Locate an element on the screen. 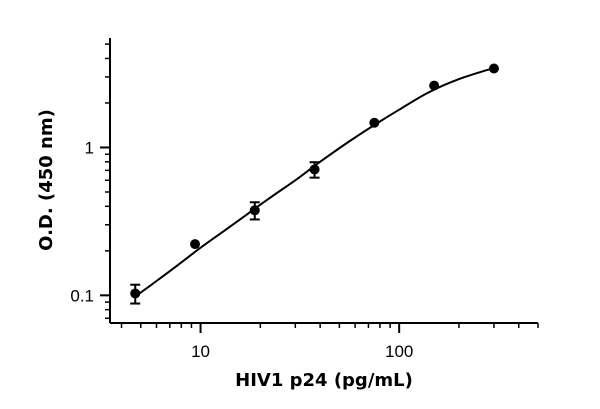  x-minor-ticks is located at coordinates (329, 325).